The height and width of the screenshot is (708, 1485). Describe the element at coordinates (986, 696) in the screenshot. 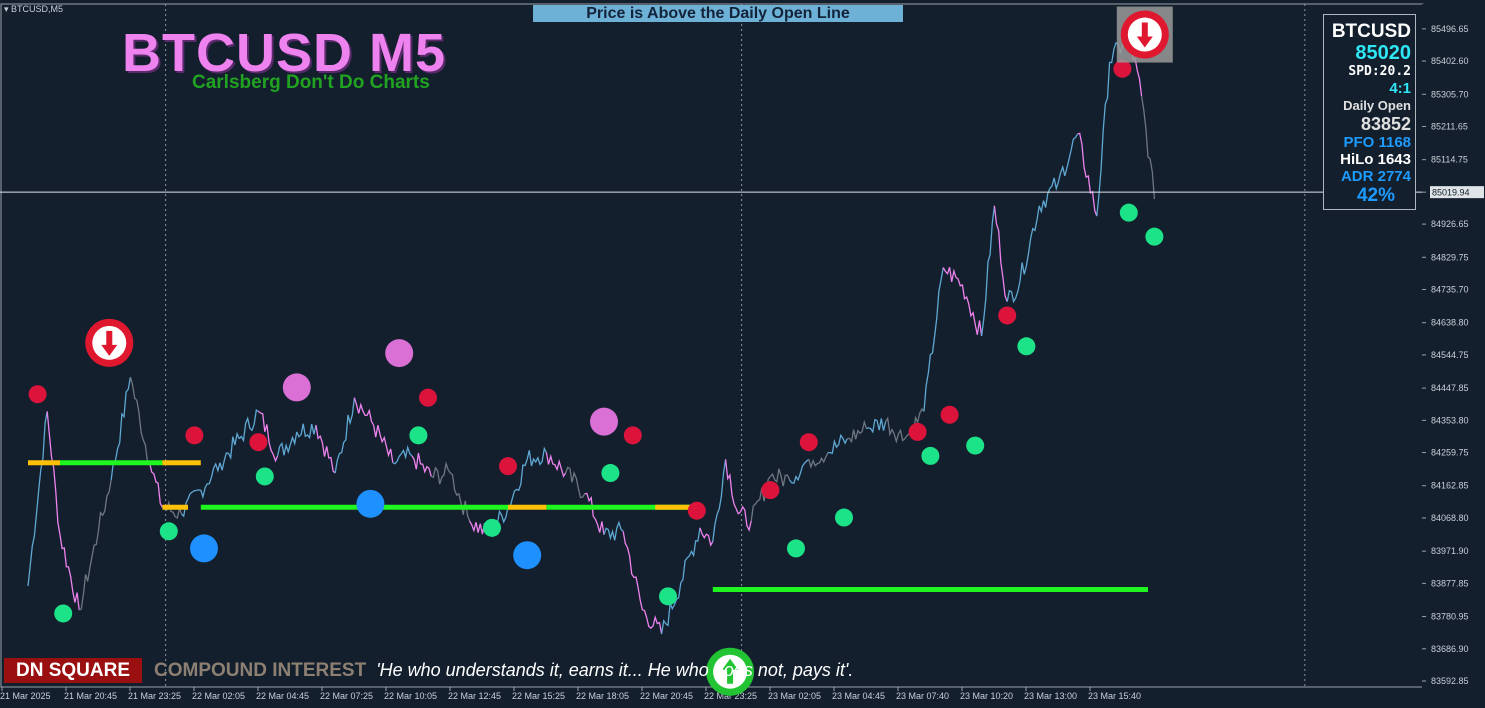

I see `time-tick-label: 23 Mar 10:20` at that location.